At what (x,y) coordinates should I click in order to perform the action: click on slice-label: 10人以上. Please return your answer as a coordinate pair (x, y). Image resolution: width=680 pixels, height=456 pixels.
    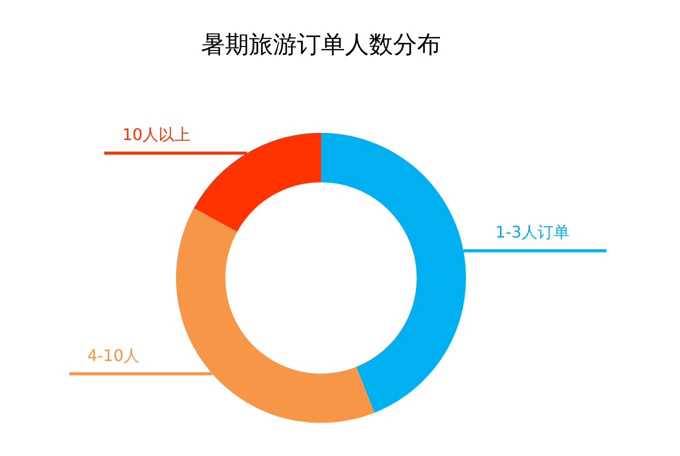
    Looking at the image, I should click on (156, 134).